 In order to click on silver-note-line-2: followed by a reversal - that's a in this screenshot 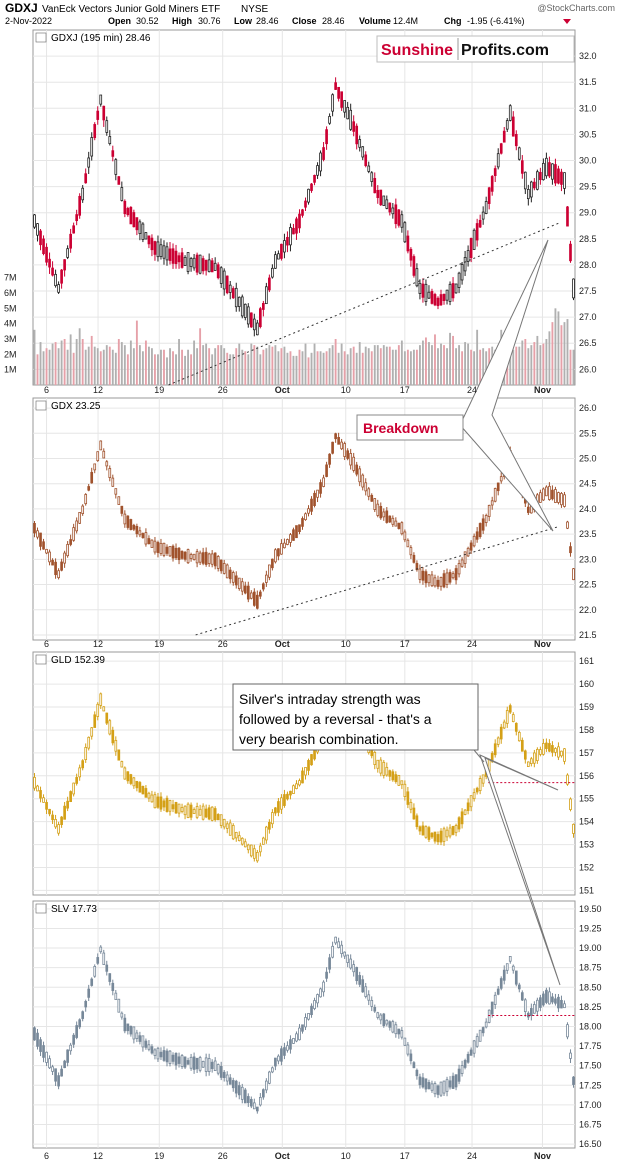, I will do `click(335, 719)`.